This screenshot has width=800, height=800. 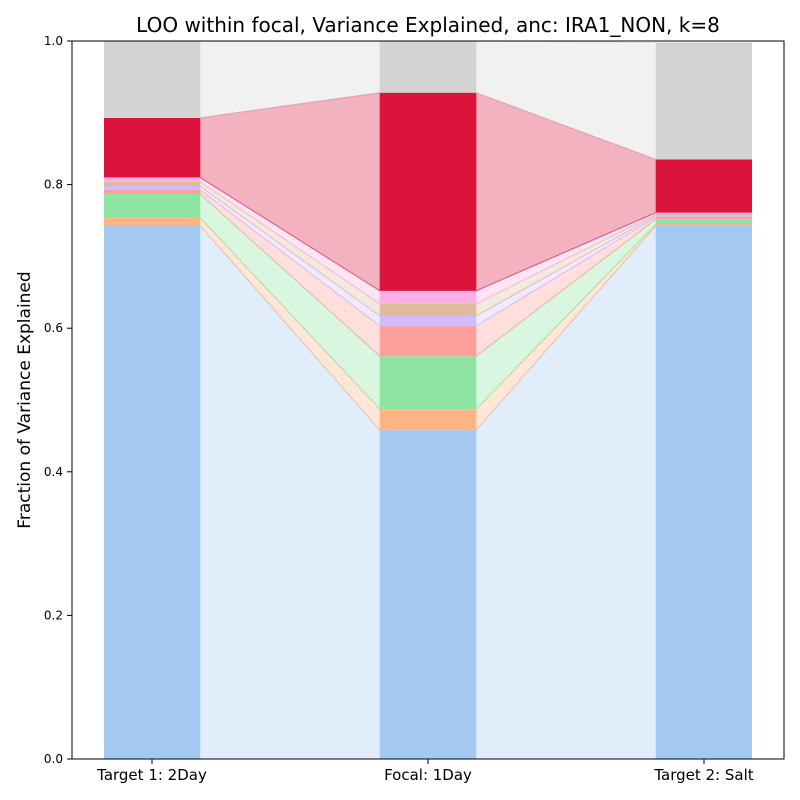 I want to click on x-category-label-1: Focal: 1Day, so click(x=428, y=775).